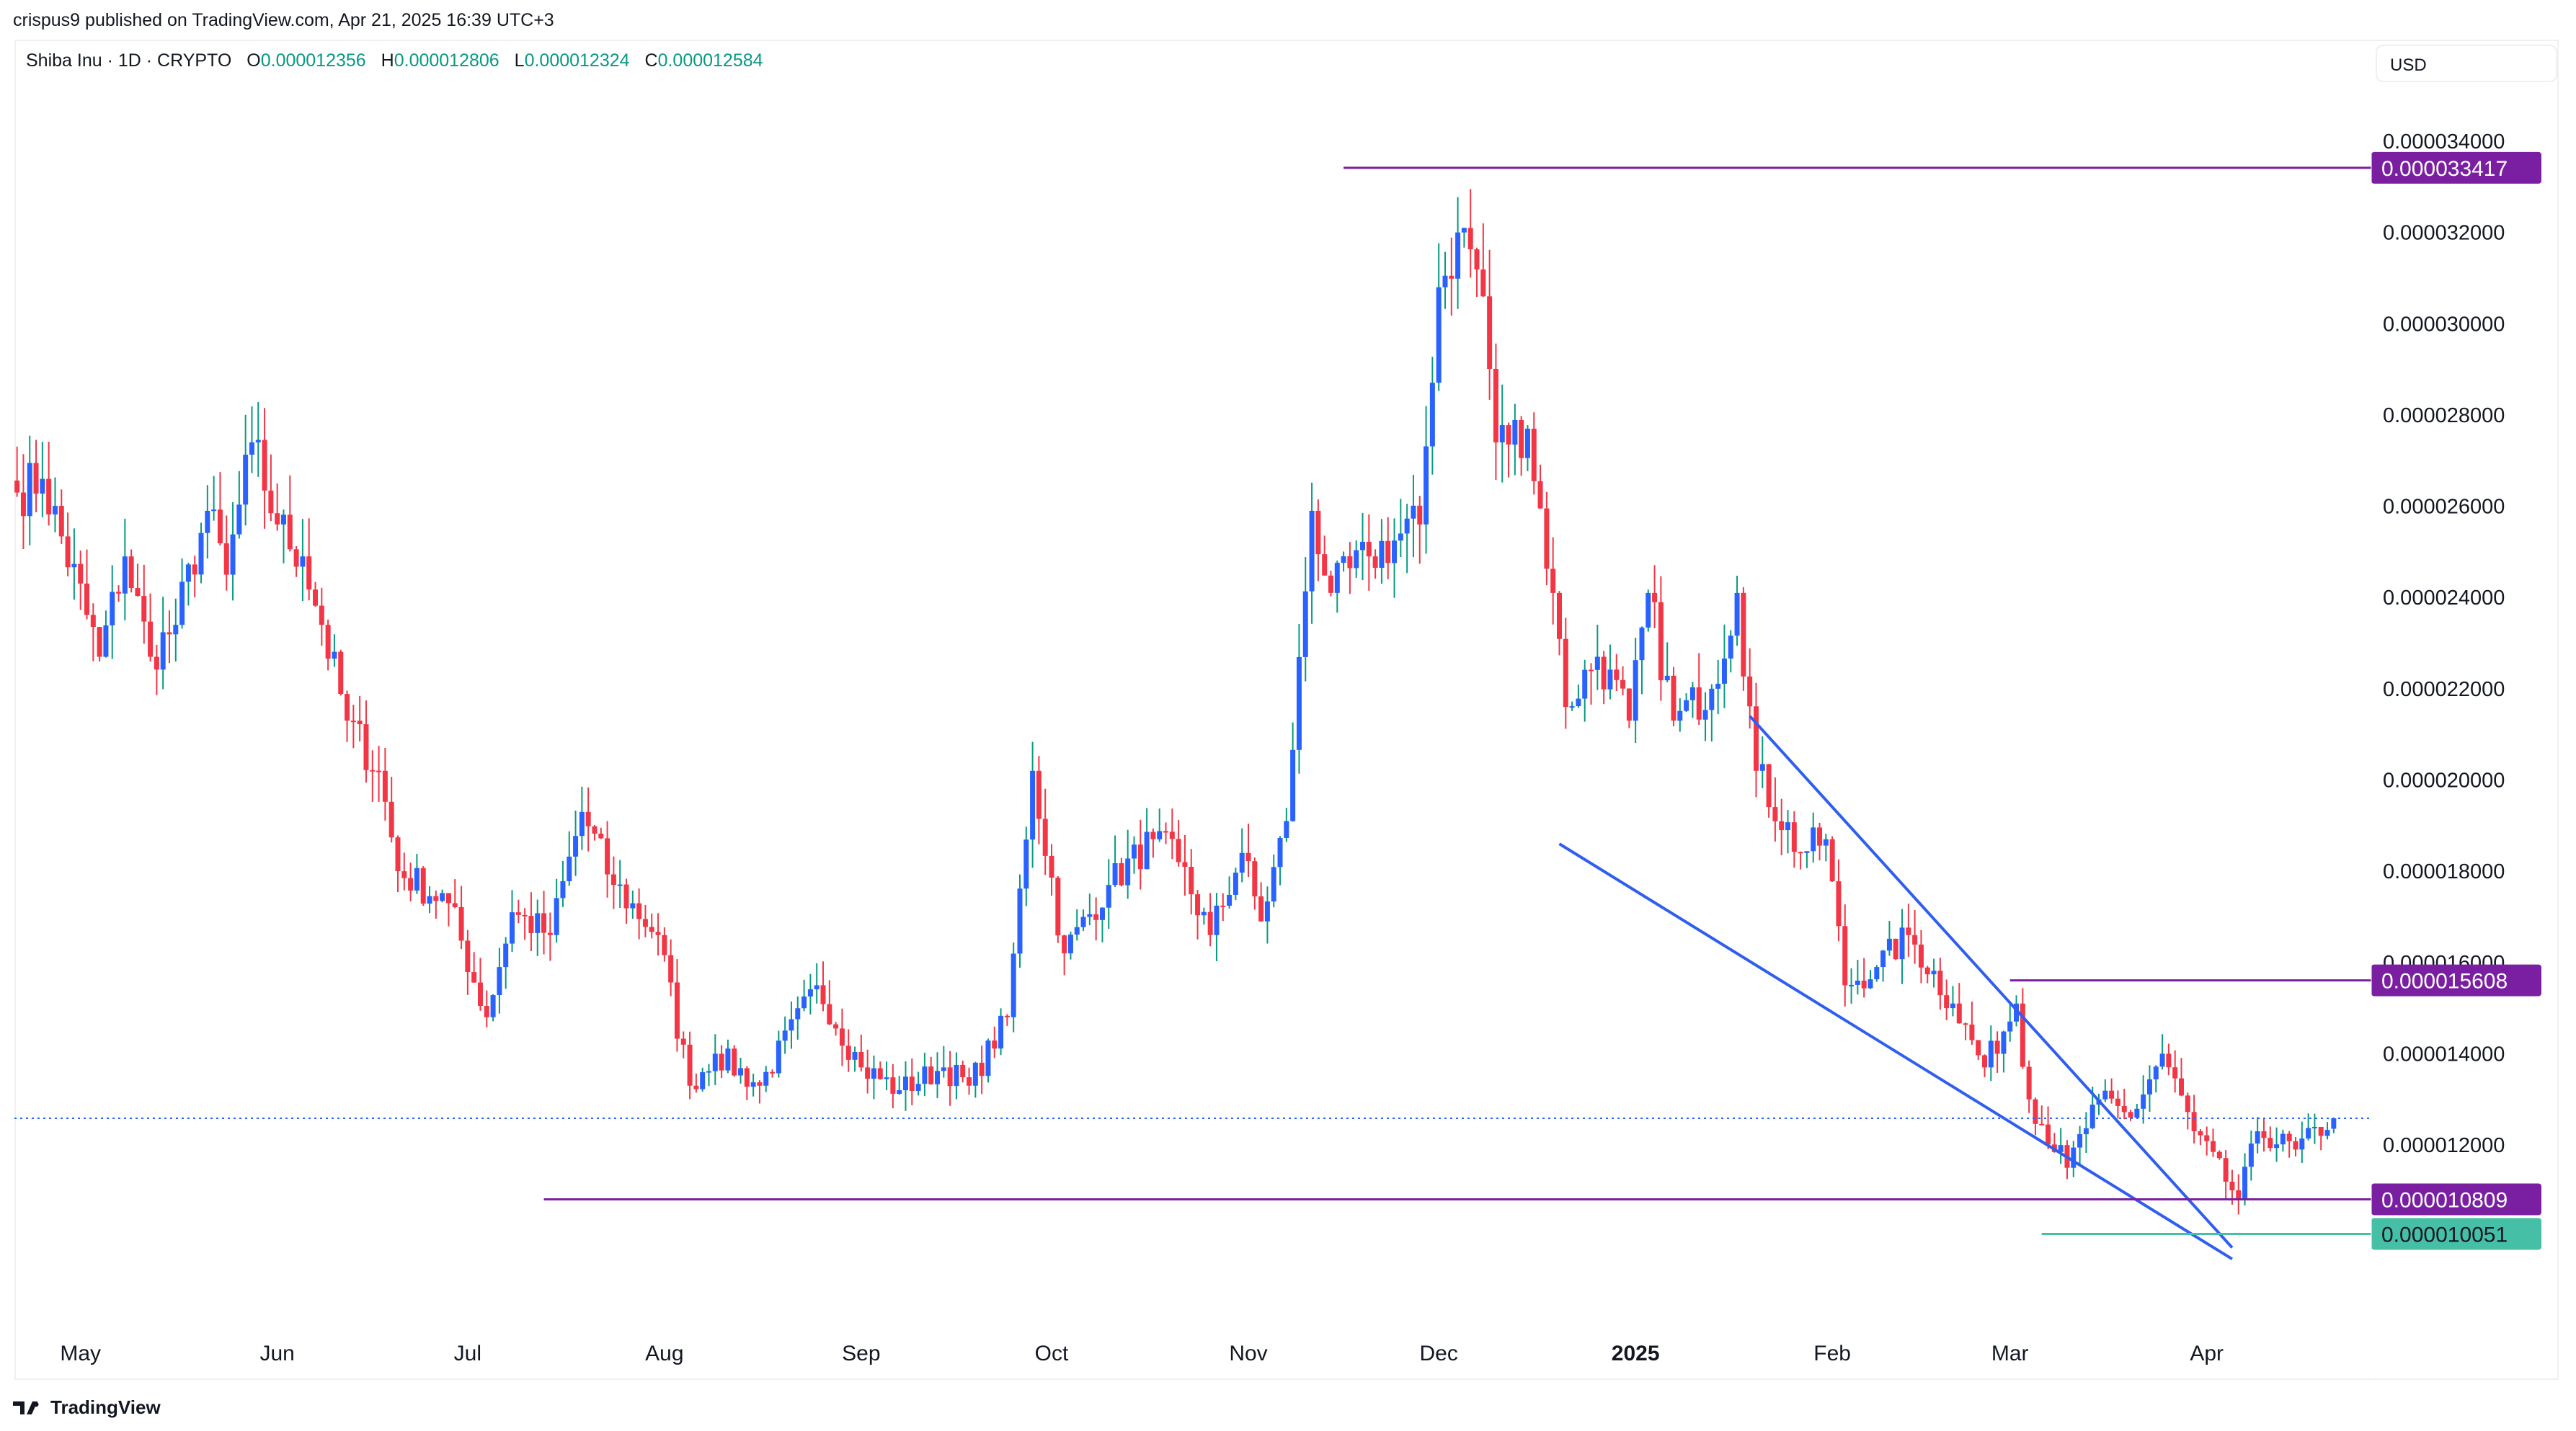  What do you see at coordinates (313, 60) in the screenshot?
I see `open-value: 0.000012356` at bounding box center [313, 60].